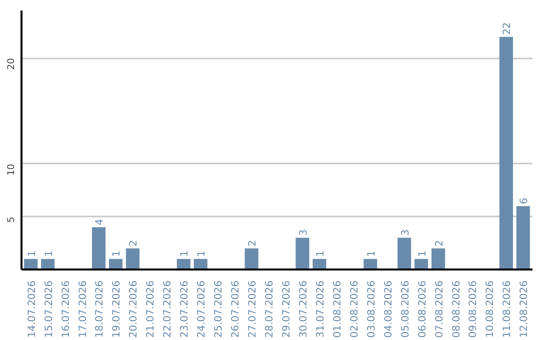  What do you see at coordinates (185, 309) in the screenshot?
I see `x-tick-label: 23.07.2026` at bounding box center [185, 309].